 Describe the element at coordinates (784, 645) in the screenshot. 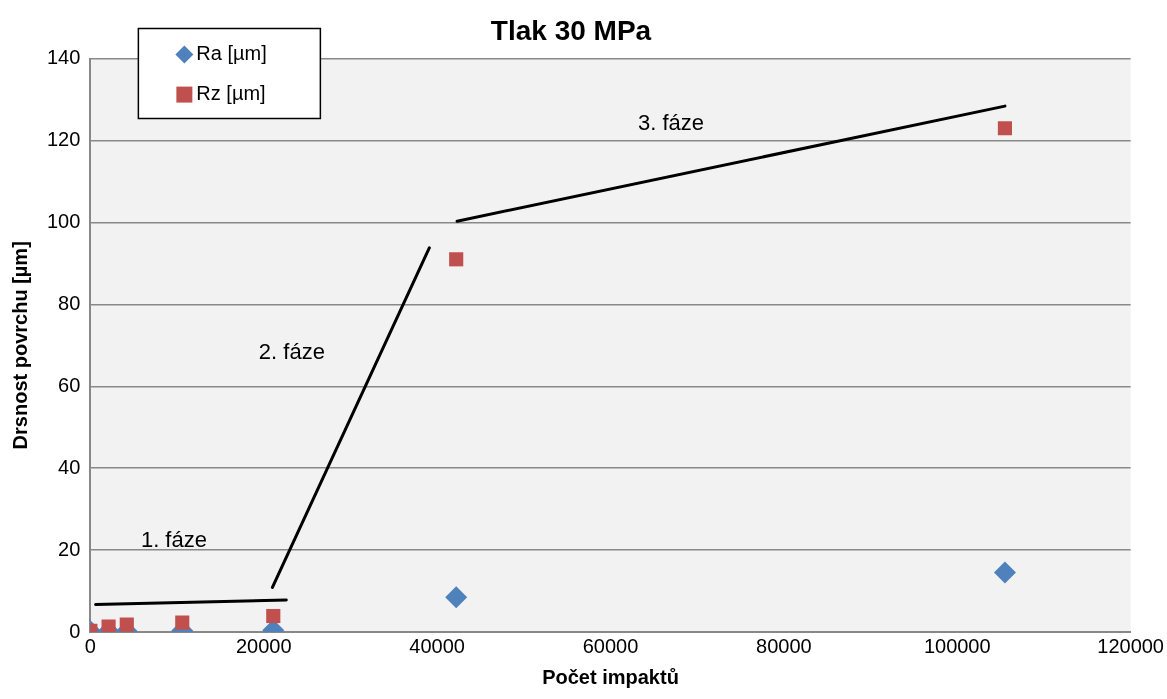

I see `x-tick-label: 80000` at that location.